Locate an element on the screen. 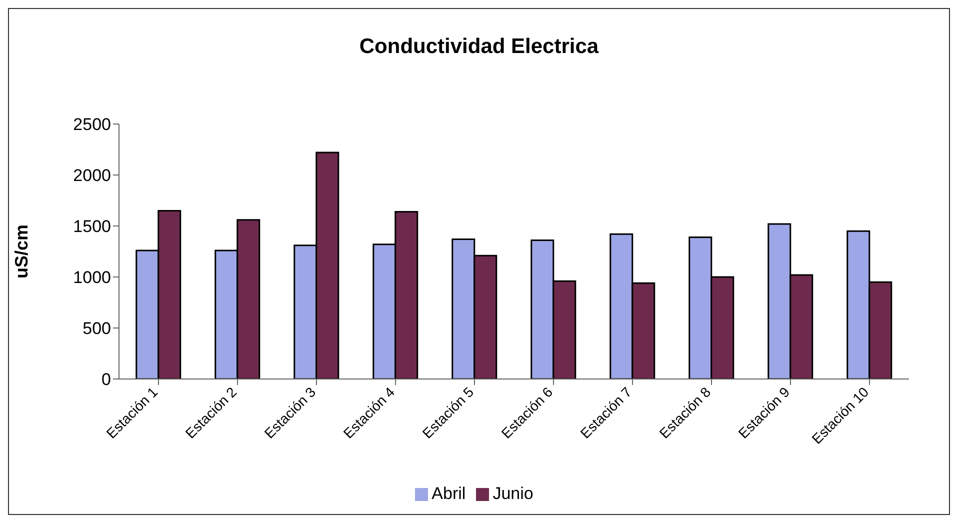 The width and height of the screenshot is (958, 525). y-tick-label: 1000 is located at coordinates (92, 278).